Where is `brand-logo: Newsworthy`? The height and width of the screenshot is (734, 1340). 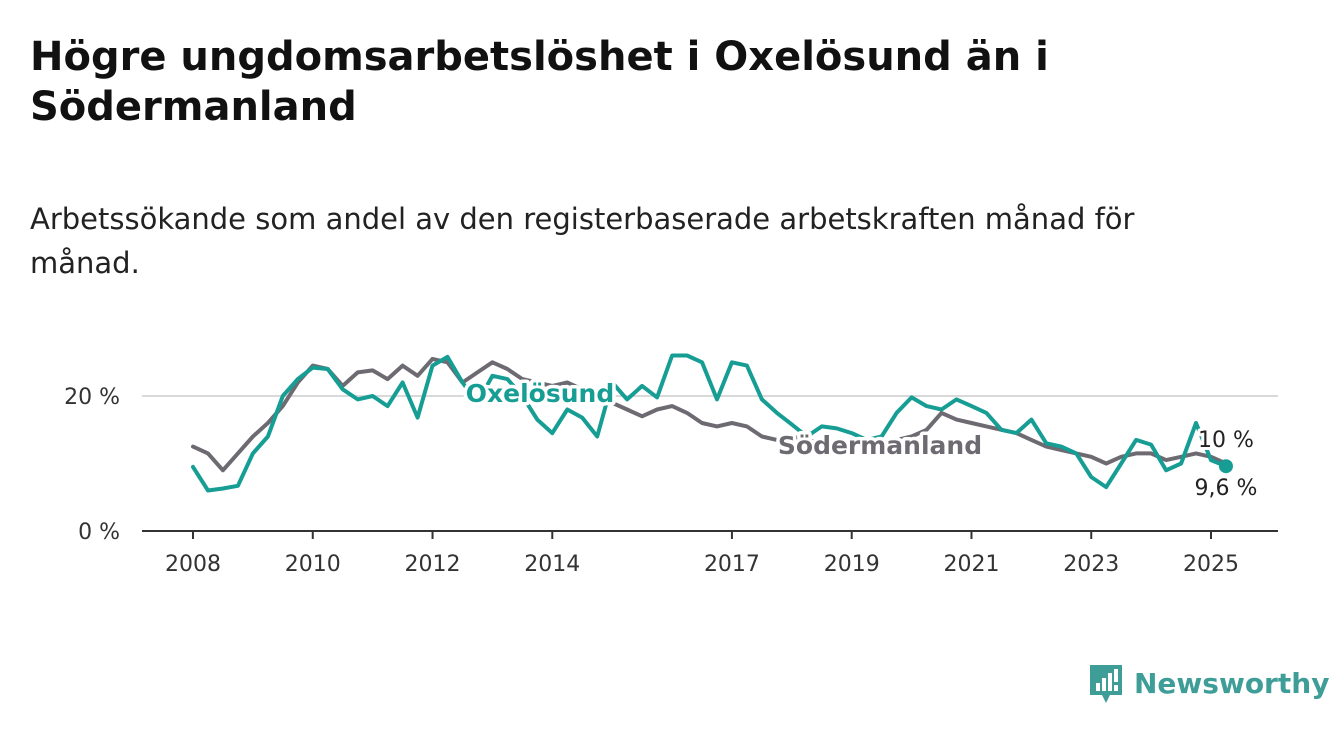
brand-logo: Newsworthy is located at coordinates (1208, 683).